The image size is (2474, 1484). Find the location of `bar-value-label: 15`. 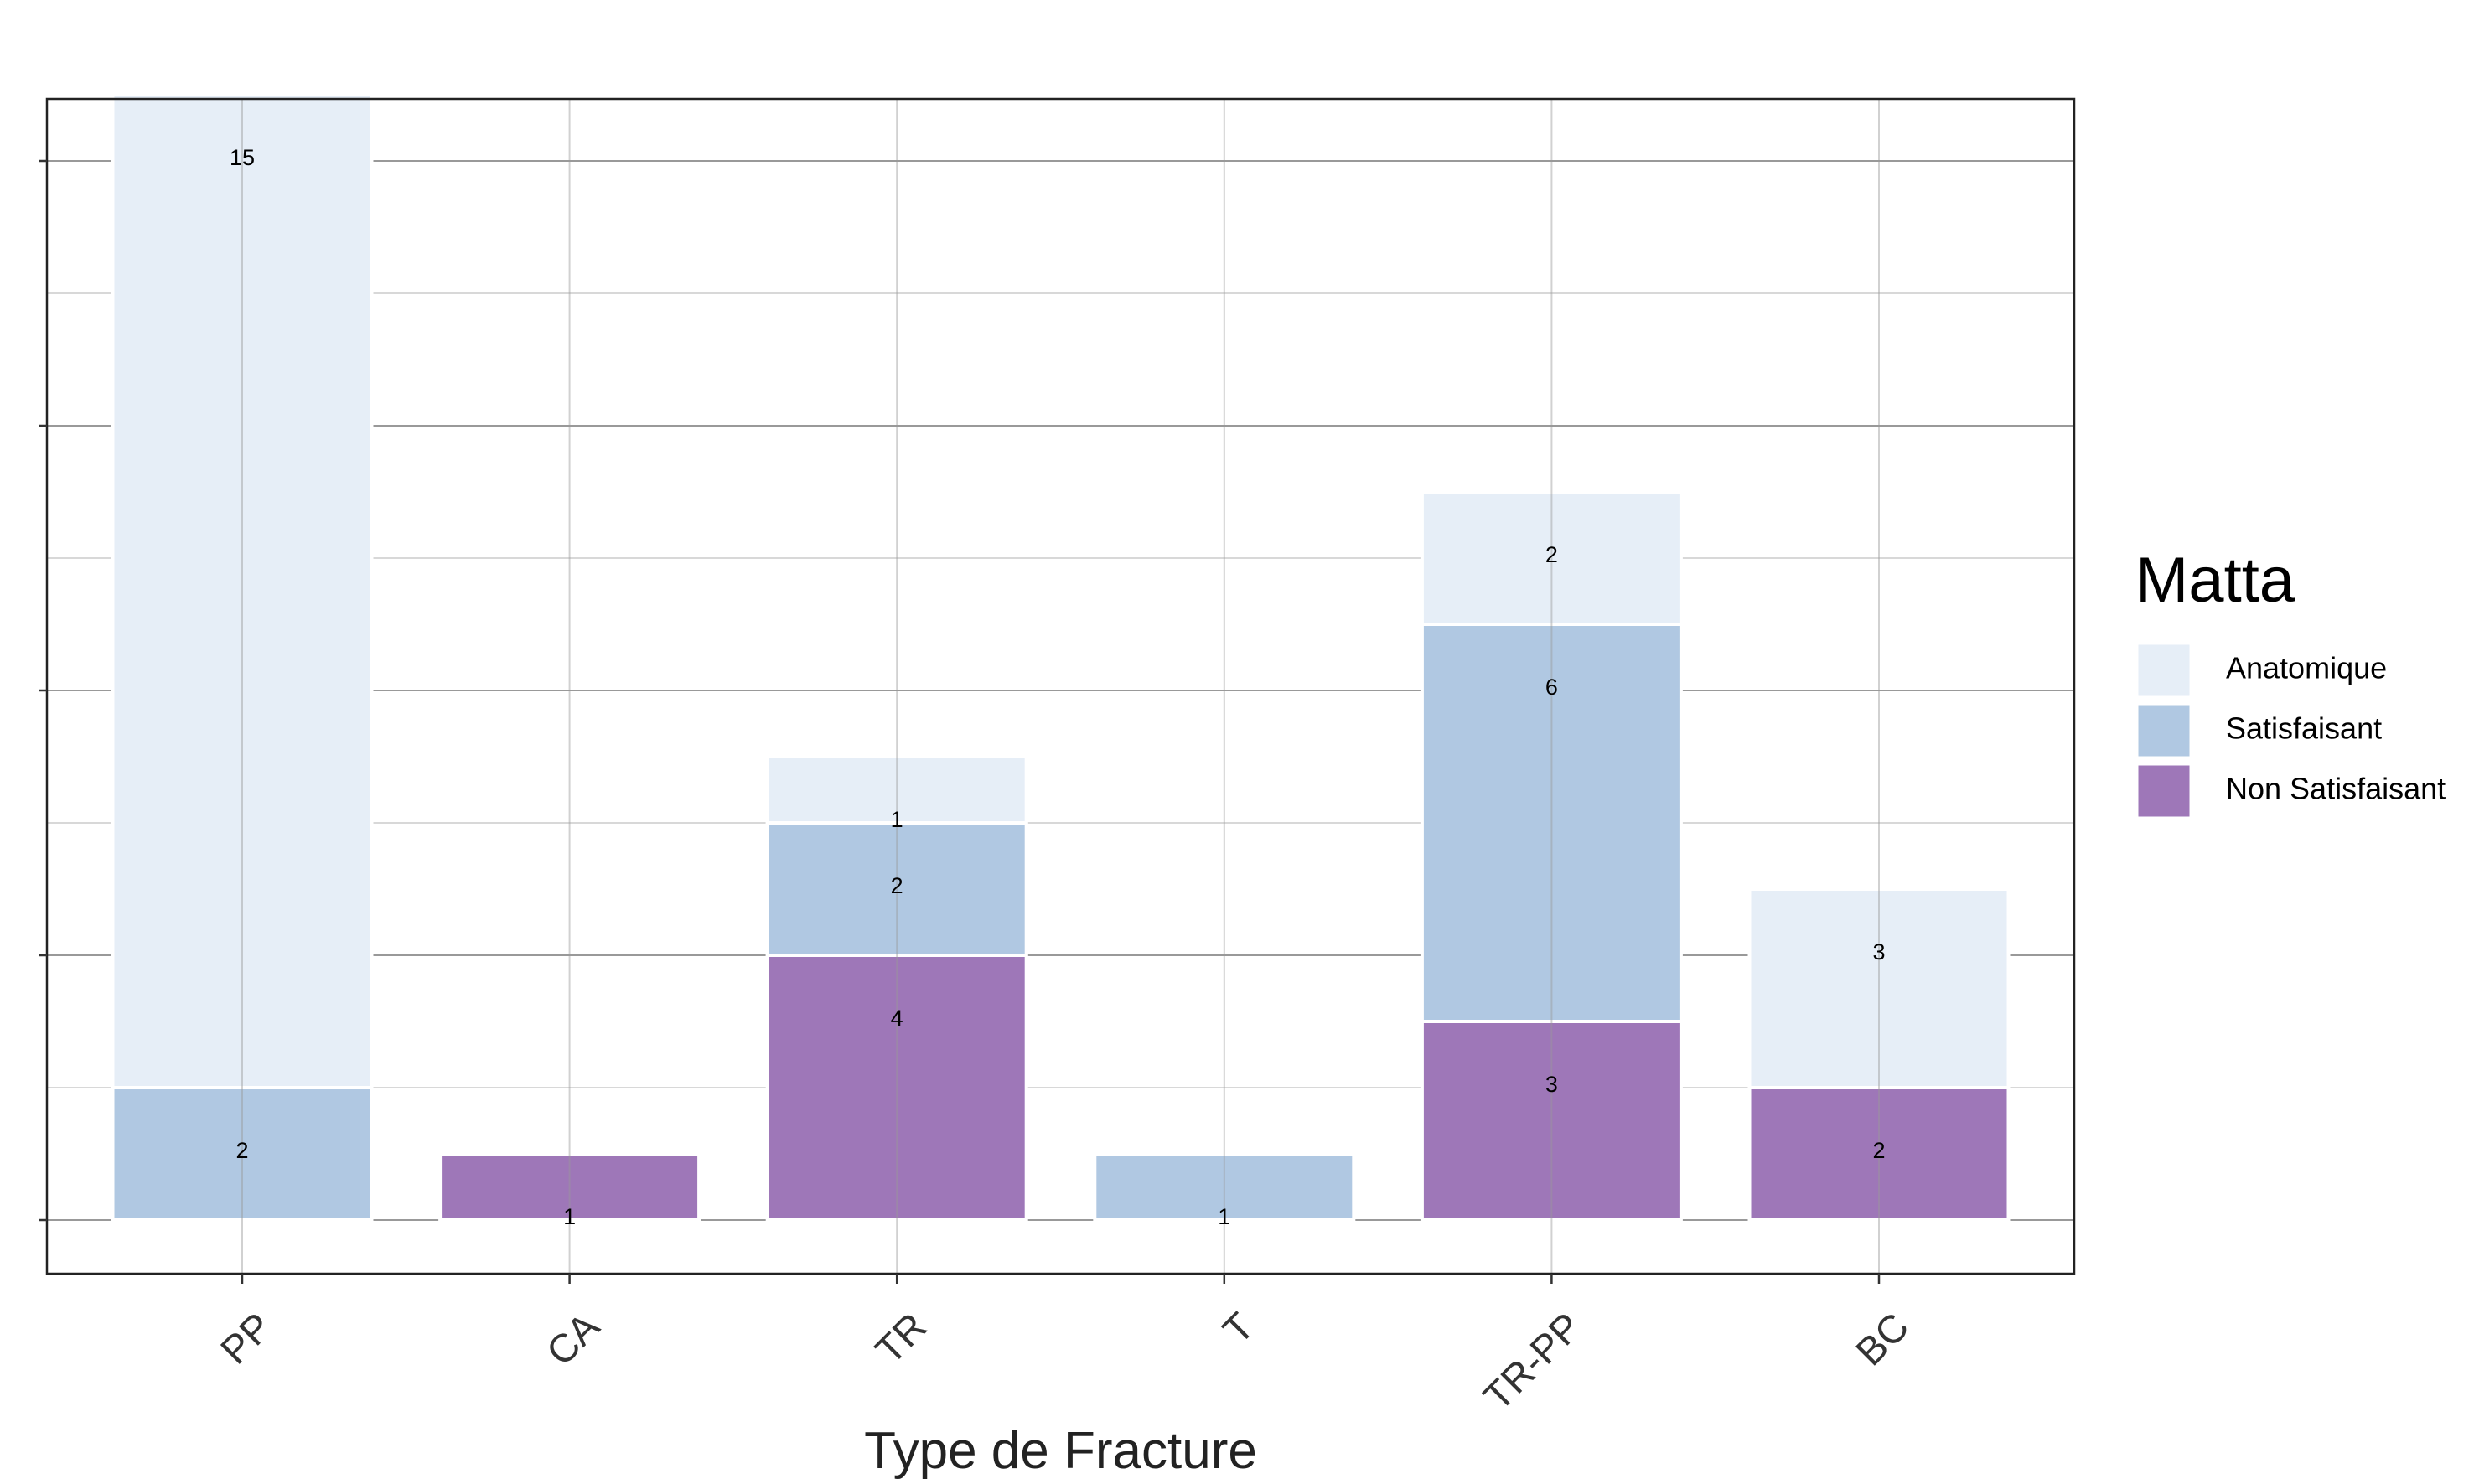

bar-value-label: 15 is located at coordinates (243, 157).